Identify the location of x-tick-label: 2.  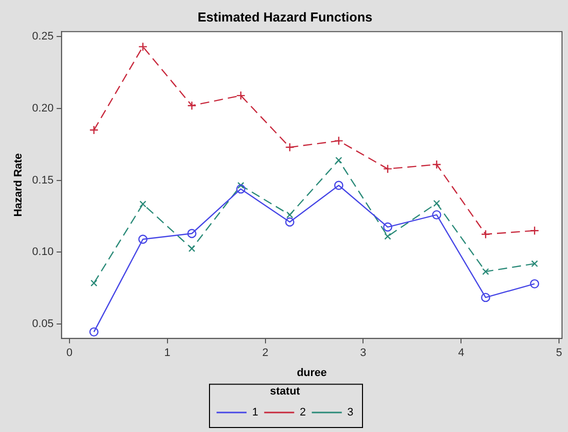
(265, 353).